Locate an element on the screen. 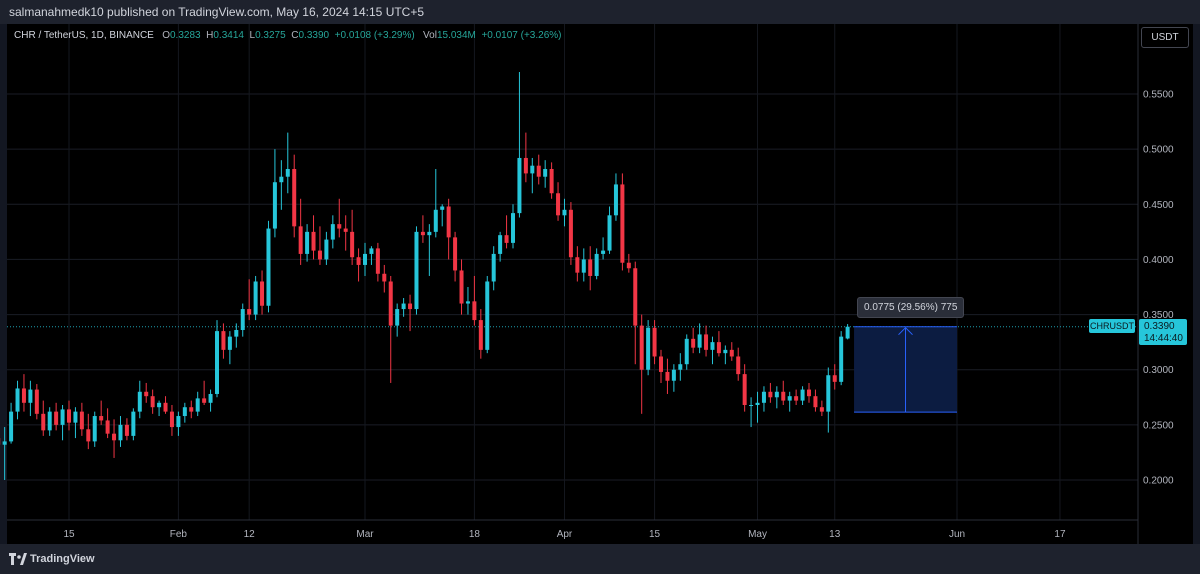 The height and width of the screenshot is (574, 1200). currency-button: USDT is located at coordinates (1165, 37).